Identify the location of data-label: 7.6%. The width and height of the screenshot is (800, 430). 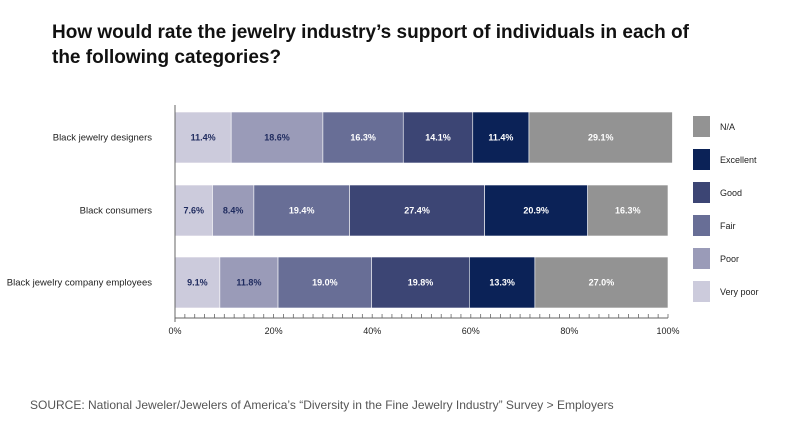
(193, 211).